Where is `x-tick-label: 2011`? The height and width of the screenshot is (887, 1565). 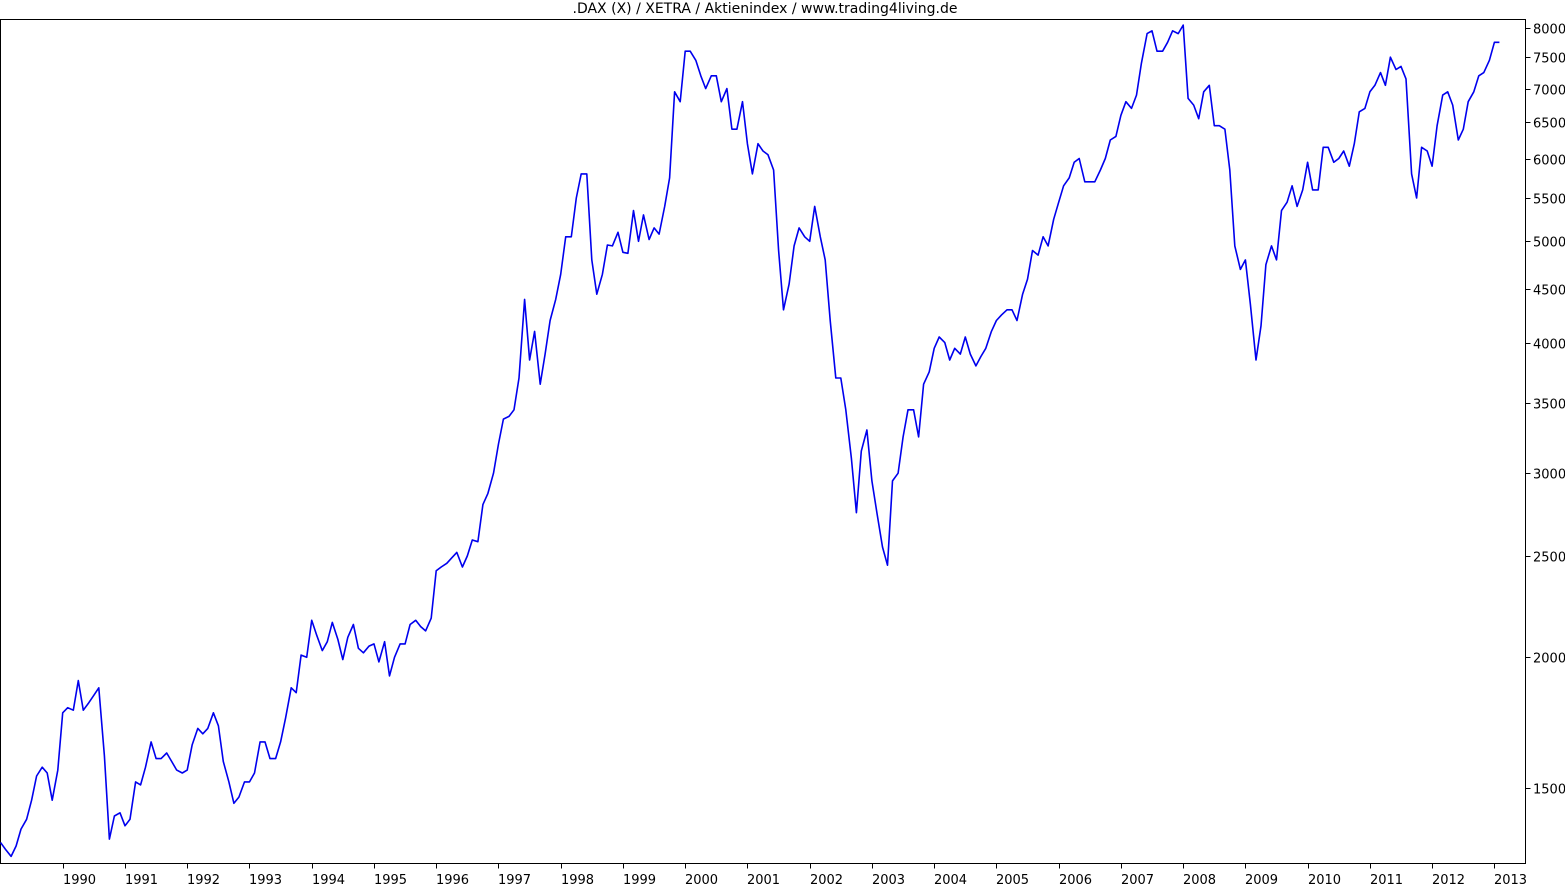 x-tick-label: 2011 is located at coordinates (1386, 880).